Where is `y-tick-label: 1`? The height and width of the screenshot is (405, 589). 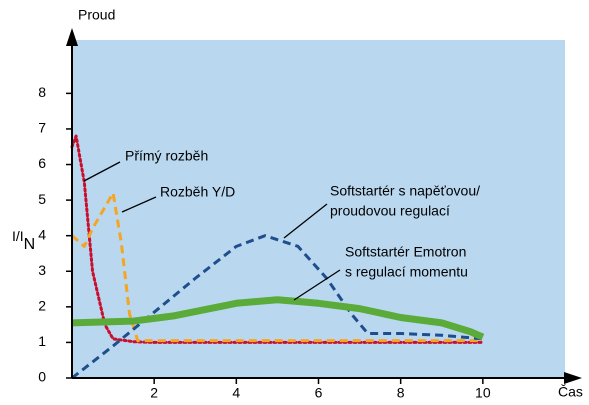 y-tick-label: 1 is located at coordinates (42, 341).